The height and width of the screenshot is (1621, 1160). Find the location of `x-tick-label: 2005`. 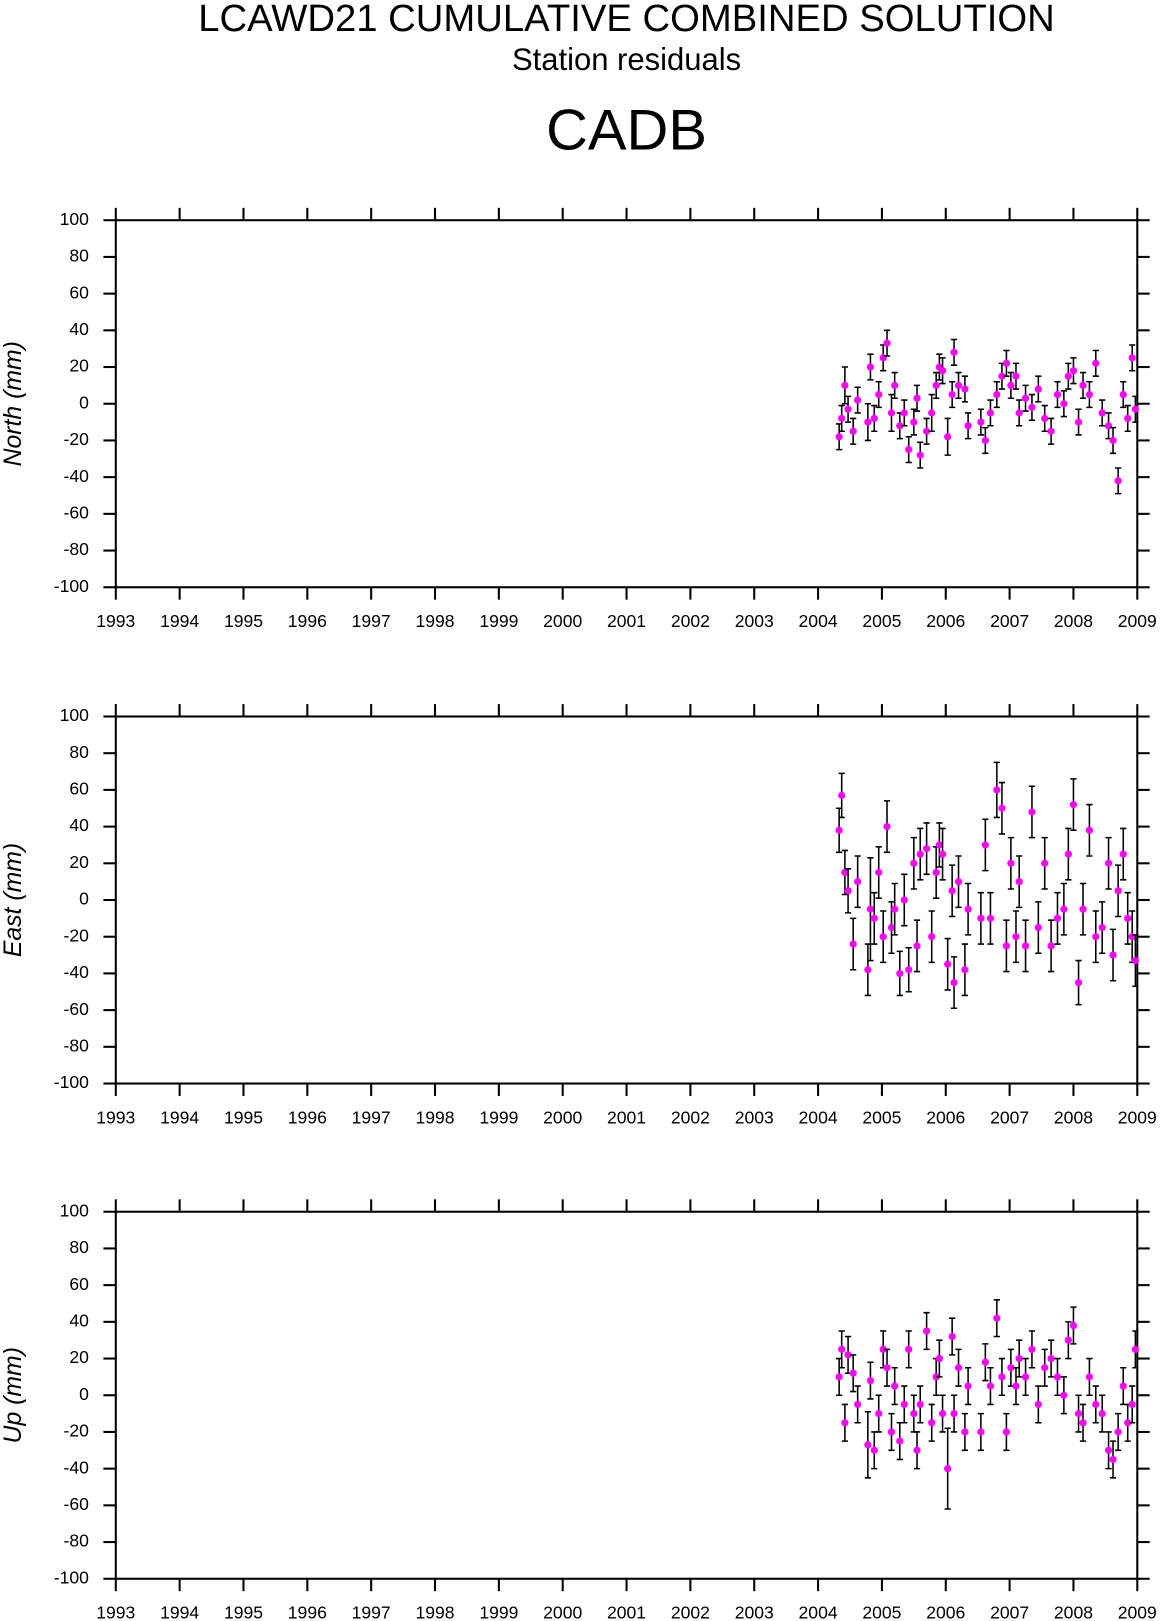

x-tick-label: 2005 is located at coordinates (881, 621).